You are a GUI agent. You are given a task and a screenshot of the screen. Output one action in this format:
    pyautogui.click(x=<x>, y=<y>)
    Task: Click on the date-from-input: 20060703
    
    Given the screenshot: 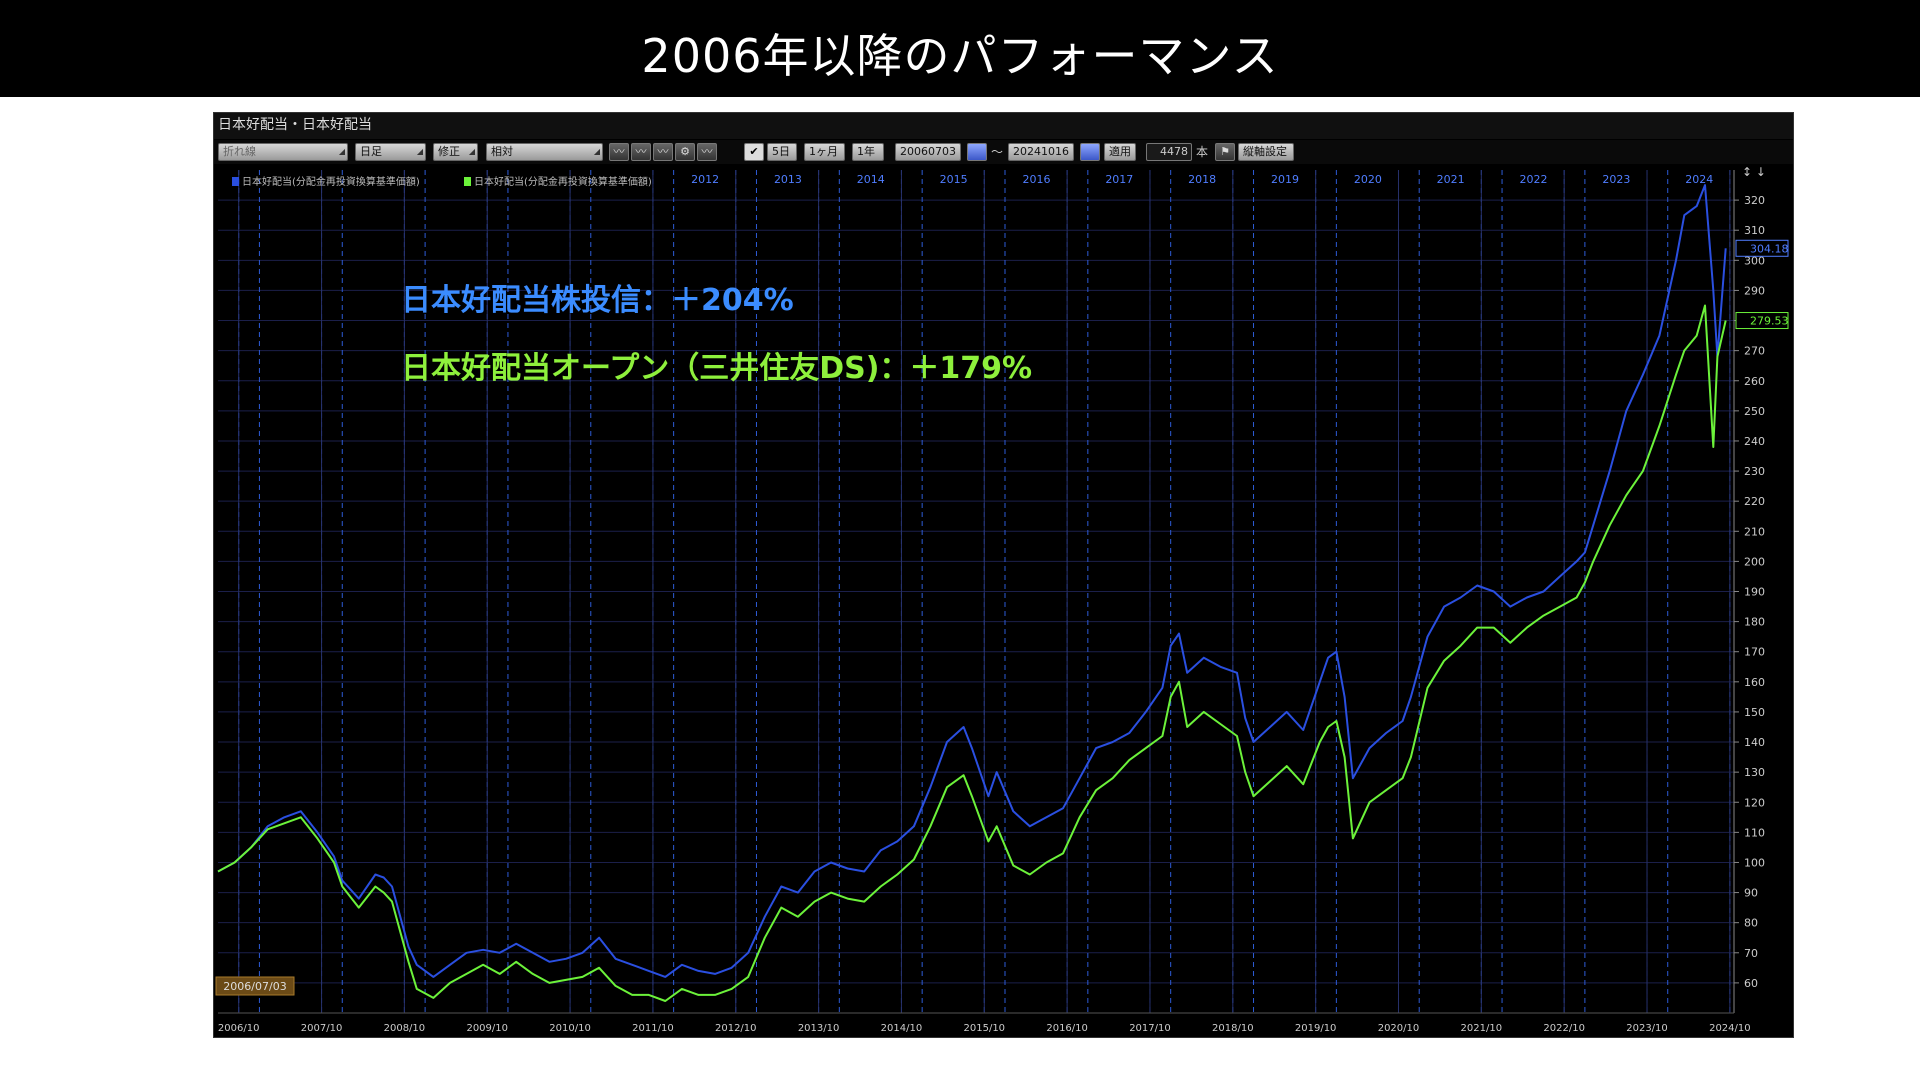 What is the action you would take?
    pyautogui.click(x=928, y=152)
    